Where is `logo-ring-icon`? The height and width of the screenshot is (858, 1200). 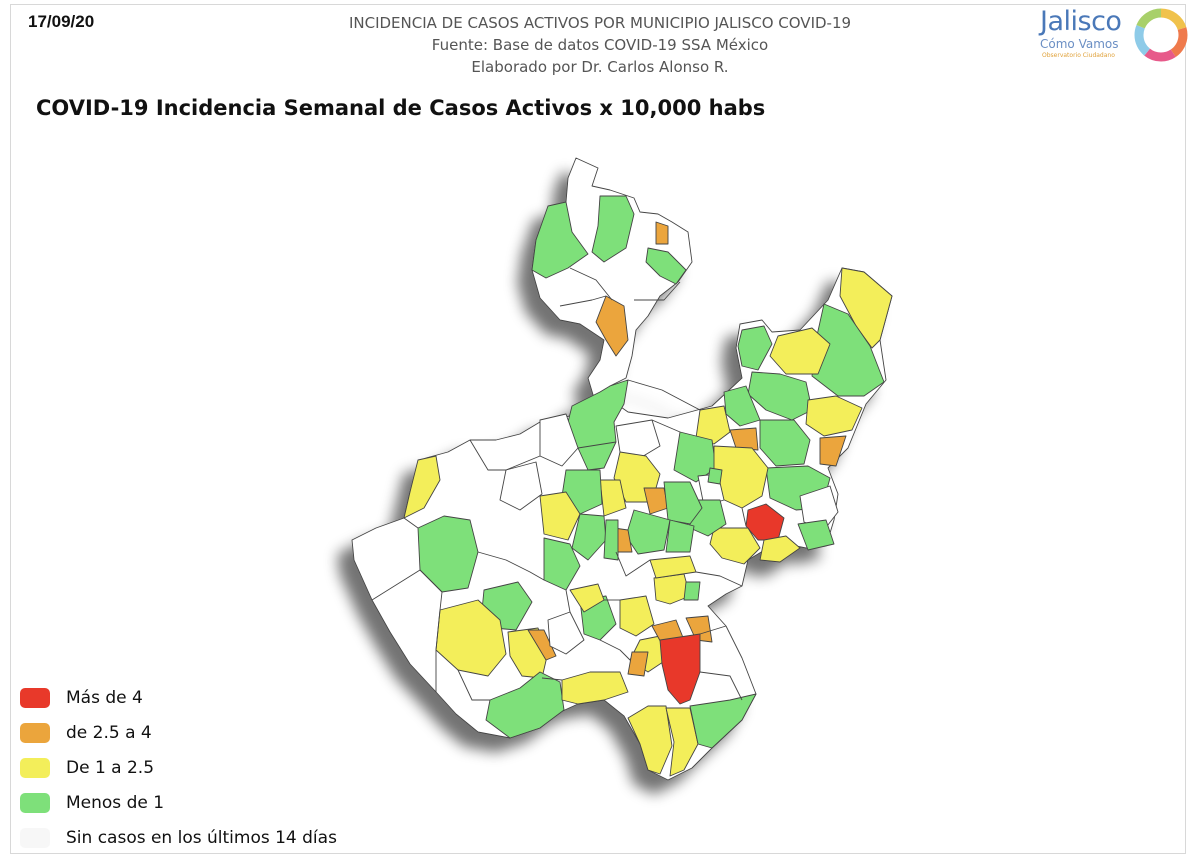
logo-ring-icon is located at coordinates (1161, 35).